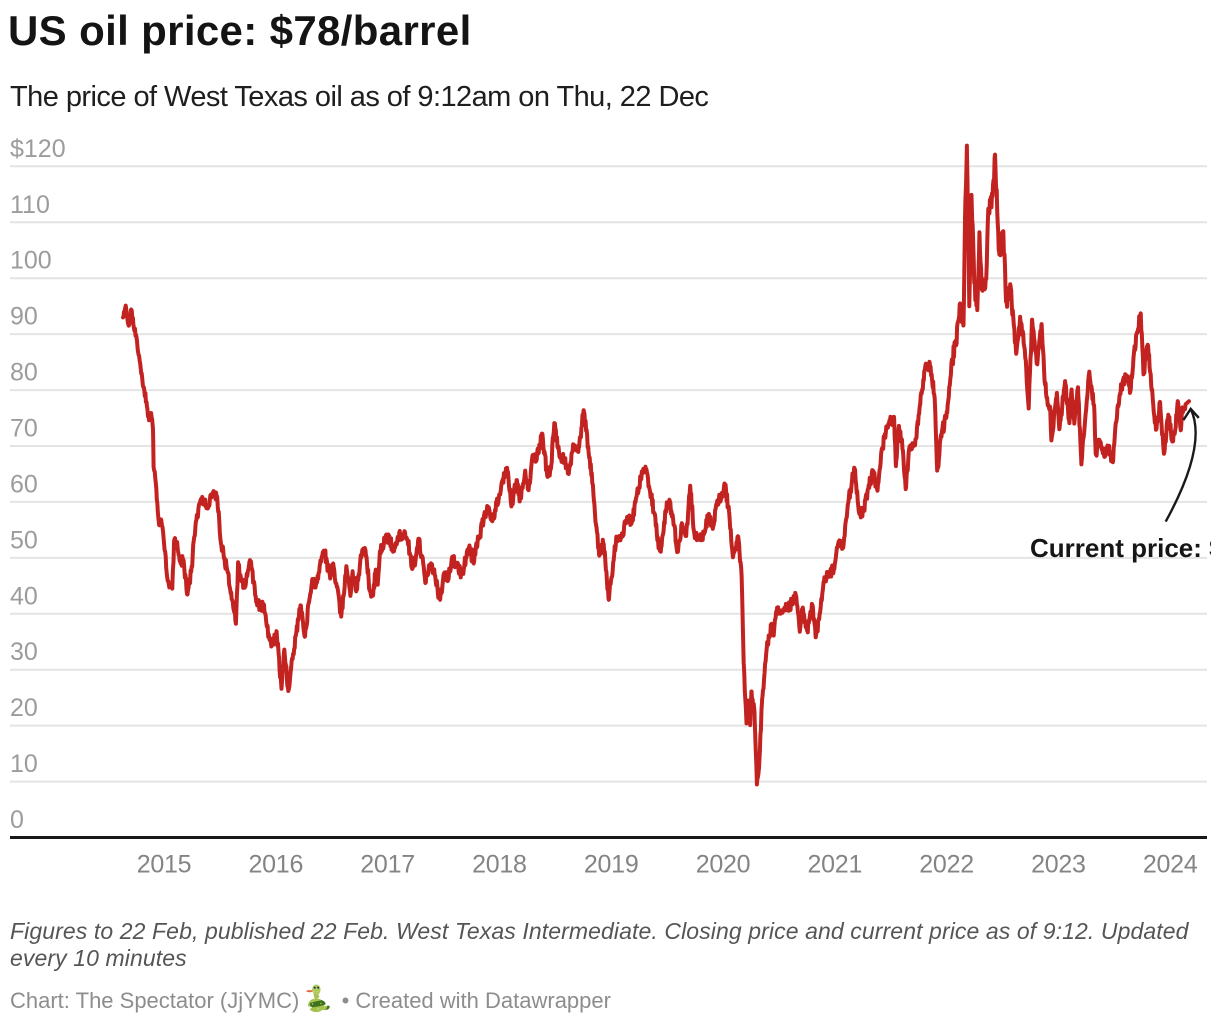  What do you see at coordinates (24, 596) in the screenshot?
I see `svg-text: 40` at bounding box center [24, 596].